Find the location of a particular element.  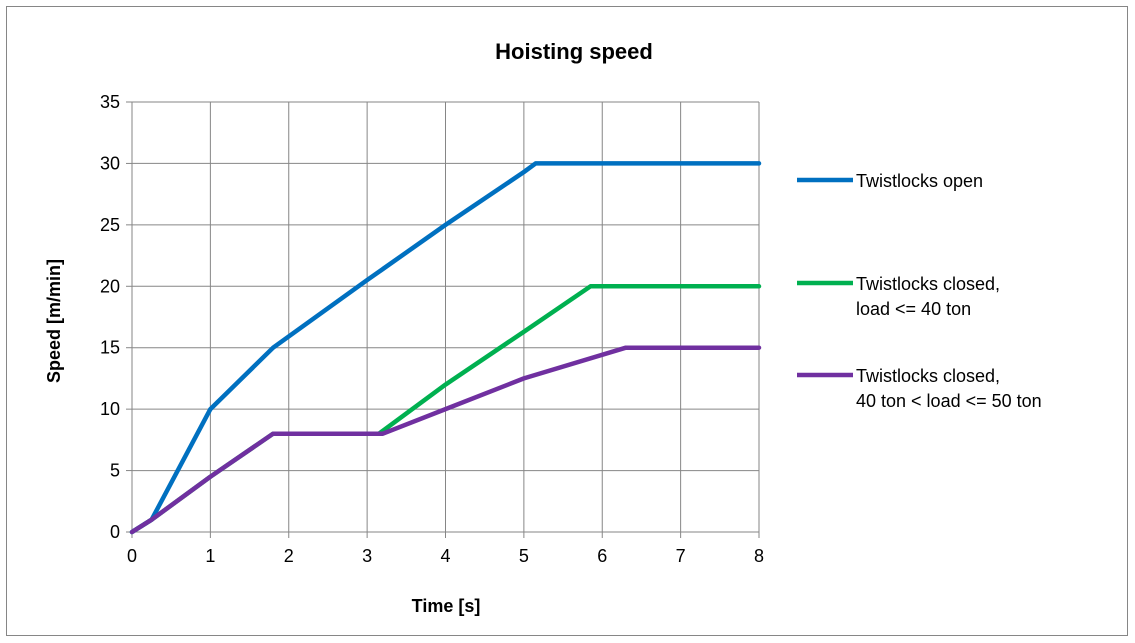

y-tick-label: 5 is located at coordinates (115, 471).